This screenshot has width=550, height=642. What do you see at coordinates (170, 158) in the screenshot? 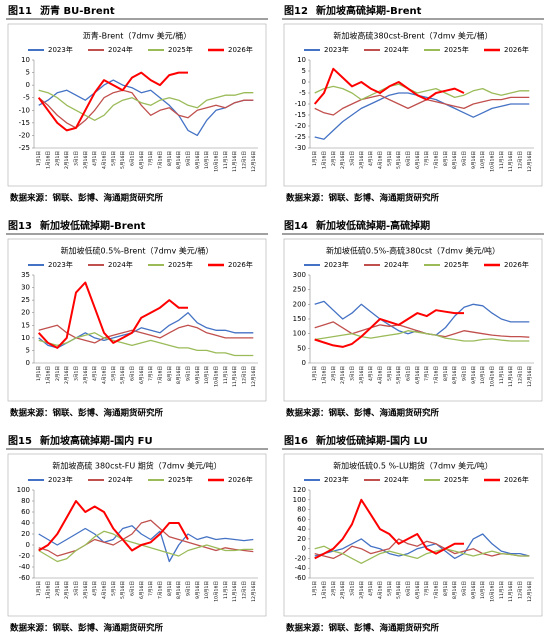
I see `x-tick-label: 8月1日` at bounding box center [170, 158].